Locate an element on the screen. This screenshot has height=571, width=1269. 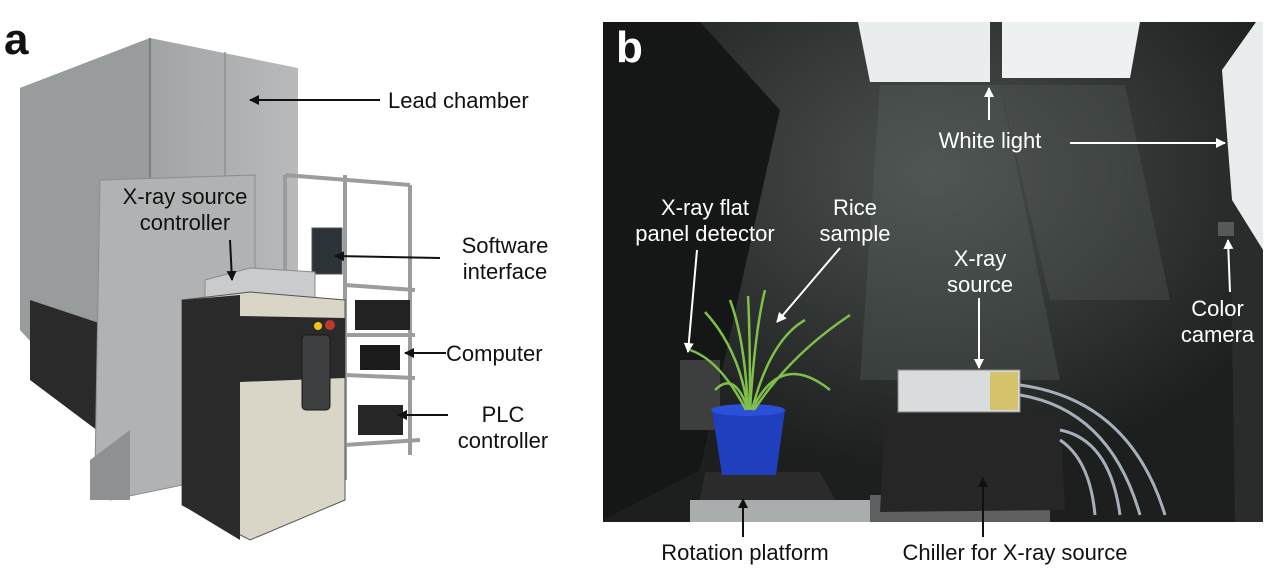
computer-box is located at coordinates (380, 357).